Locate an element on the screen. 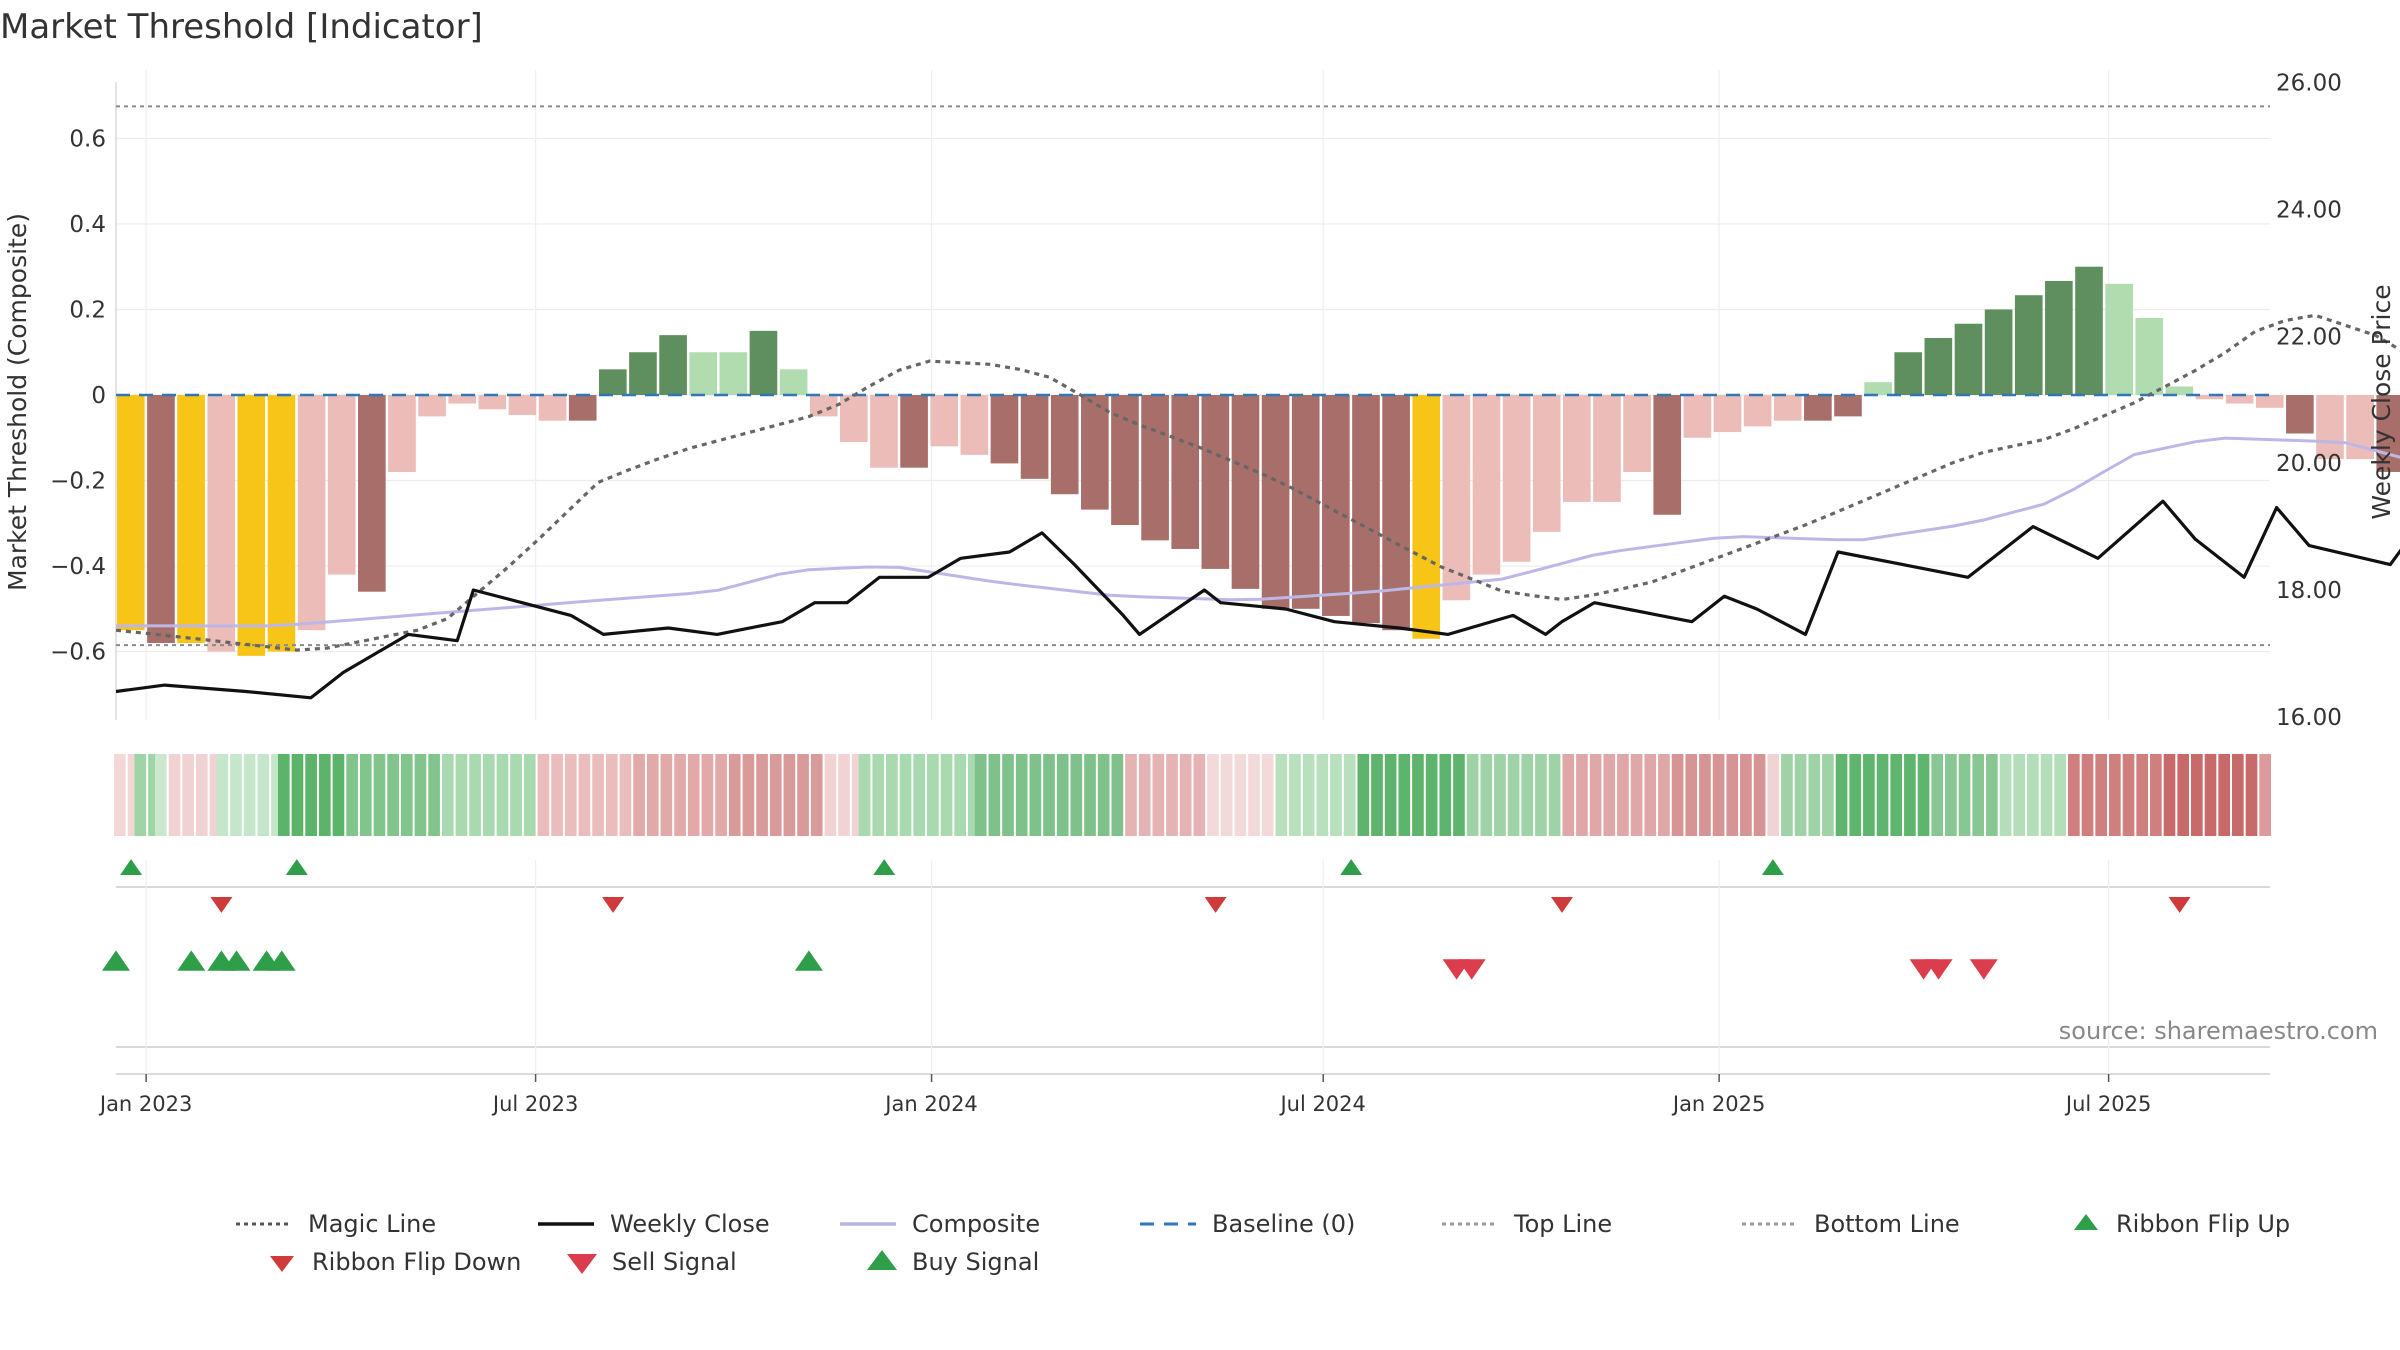  right-tick-label: 20.00 is located at coordinates (2309, 464).